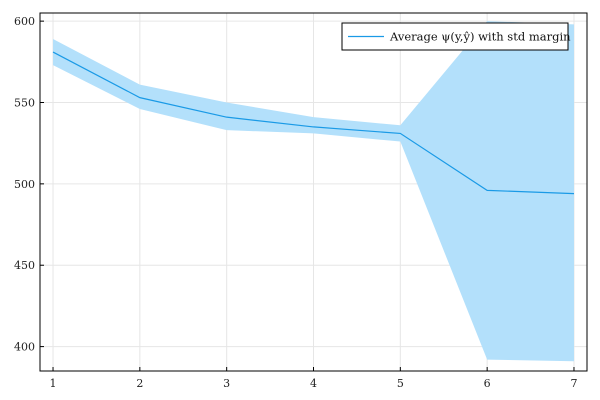  Describe the element at coordinates (480, 37) in the screenshot. I see `legend-label-0: Average ψ(y,ŷ) with std margin` at that location.